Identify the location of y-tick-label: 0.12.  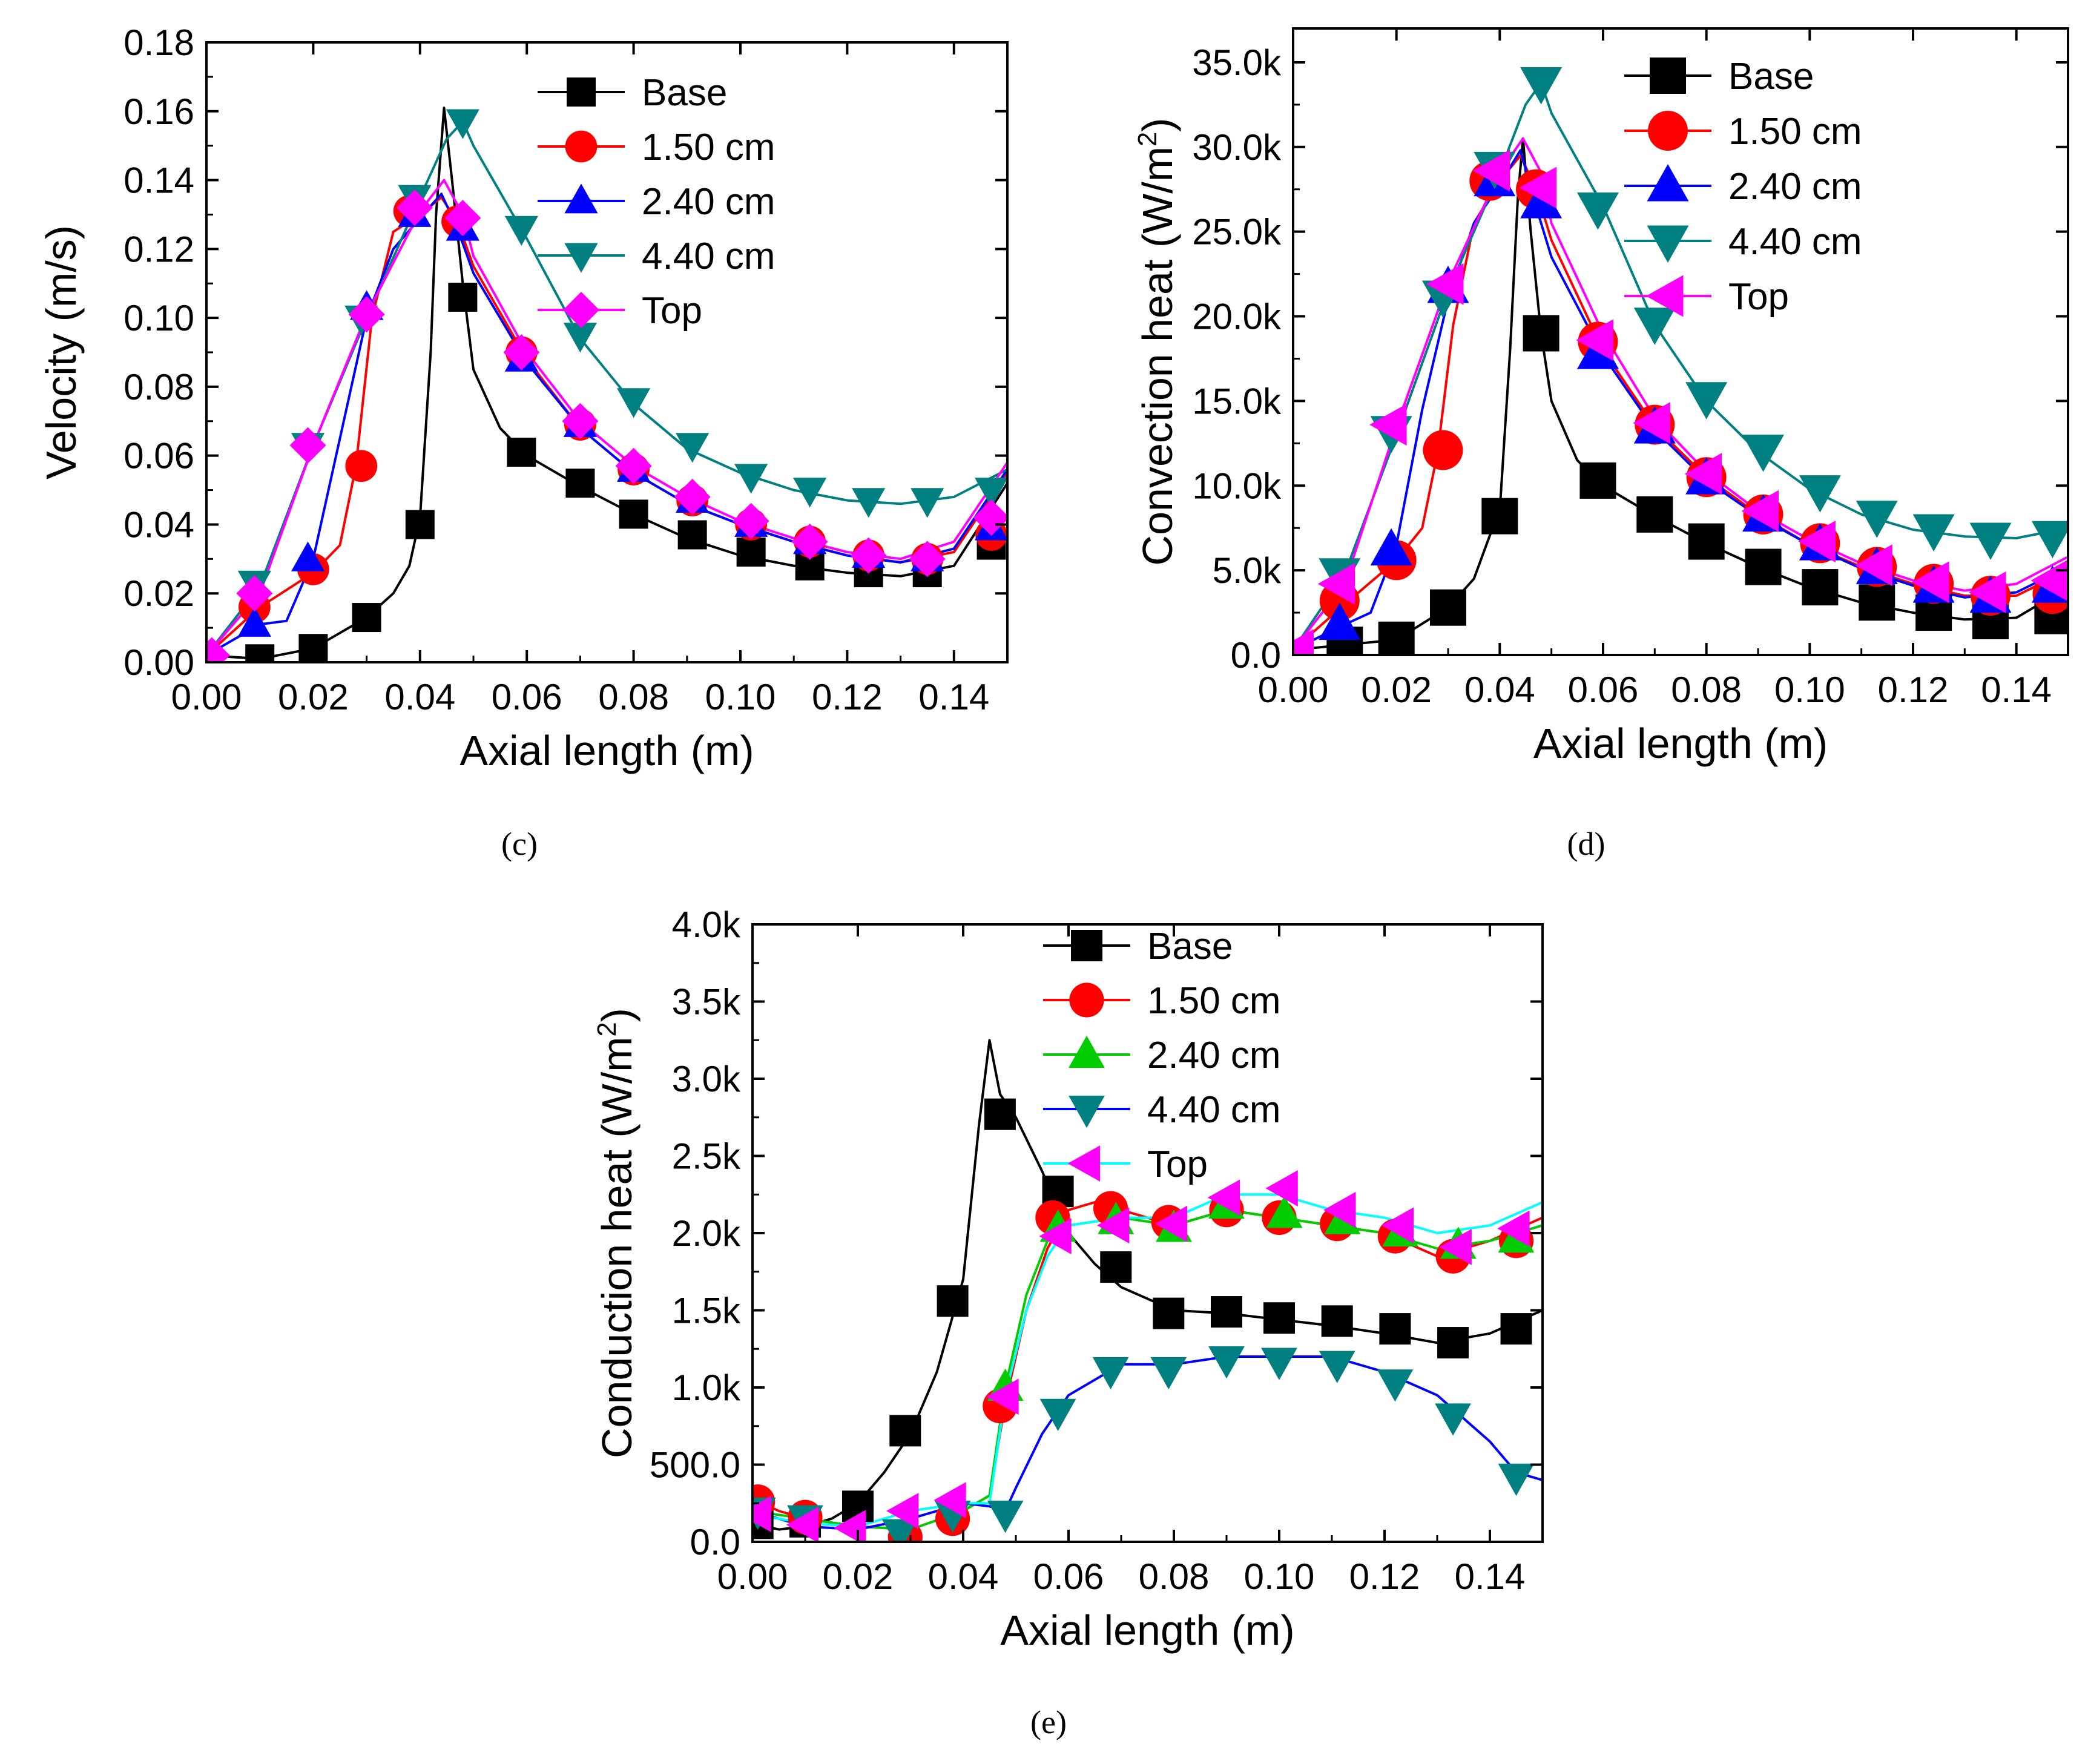
(159, 249).